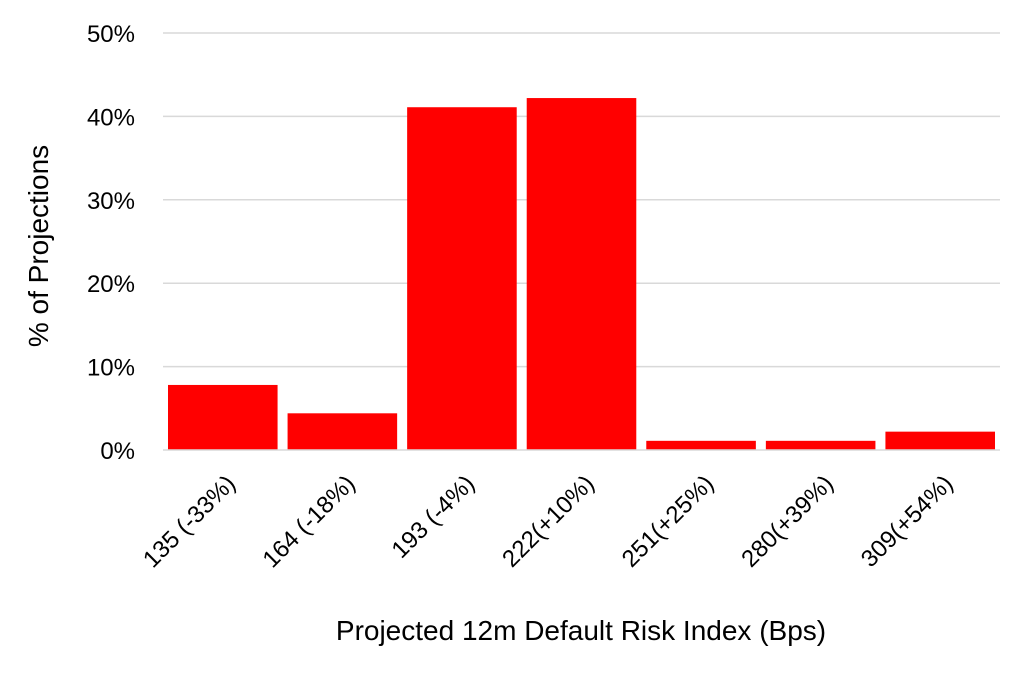  I want to click on y-axis-ticks: 0% 10% 20% 30% 40% 50%, so click(111, 243).